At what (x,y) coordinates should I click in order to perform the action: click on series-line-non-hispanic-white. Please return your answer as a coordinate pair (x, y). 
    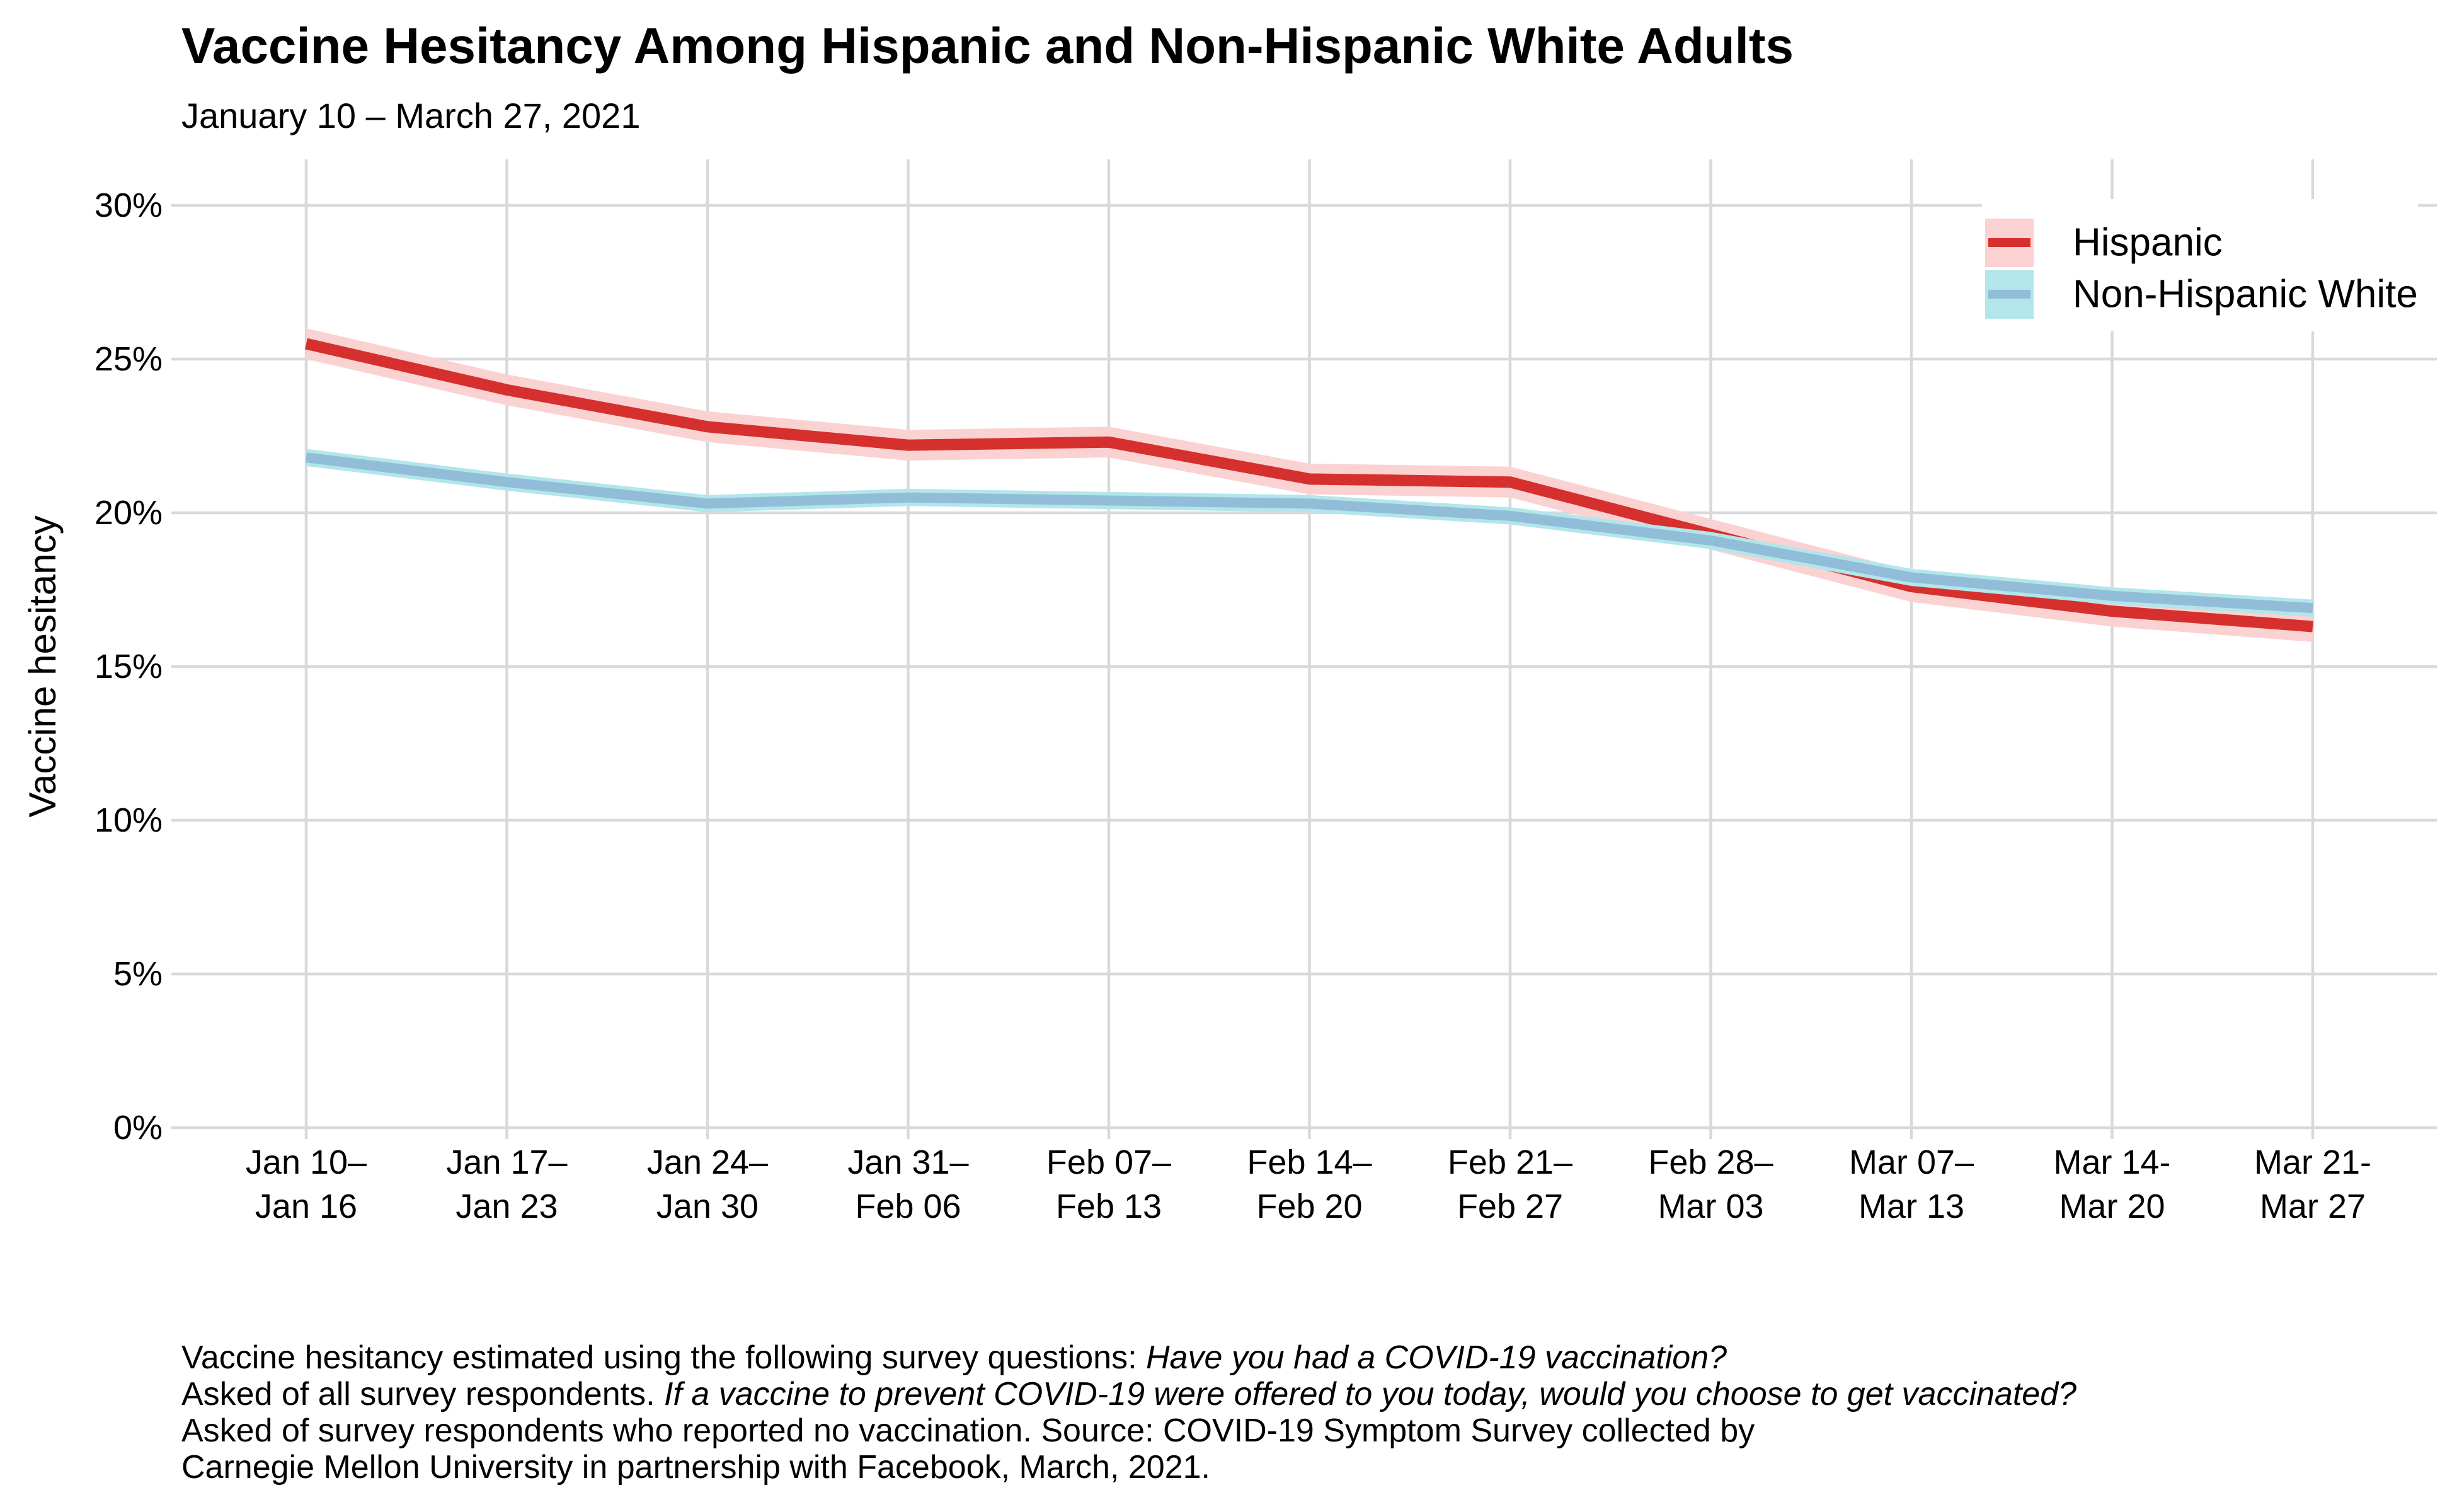
    Looking at the image, I should click on (1309, 533).